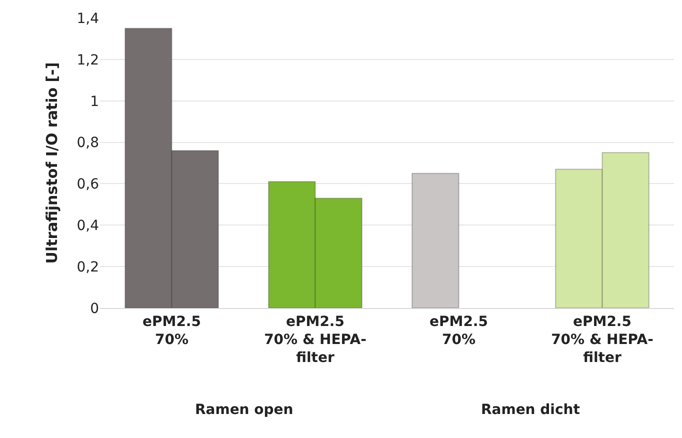 This screenshot has width=682, height=438. Describe the element at coordinates (530, 410) in the screenshot. I see `text: Ramen dicht` at that location.